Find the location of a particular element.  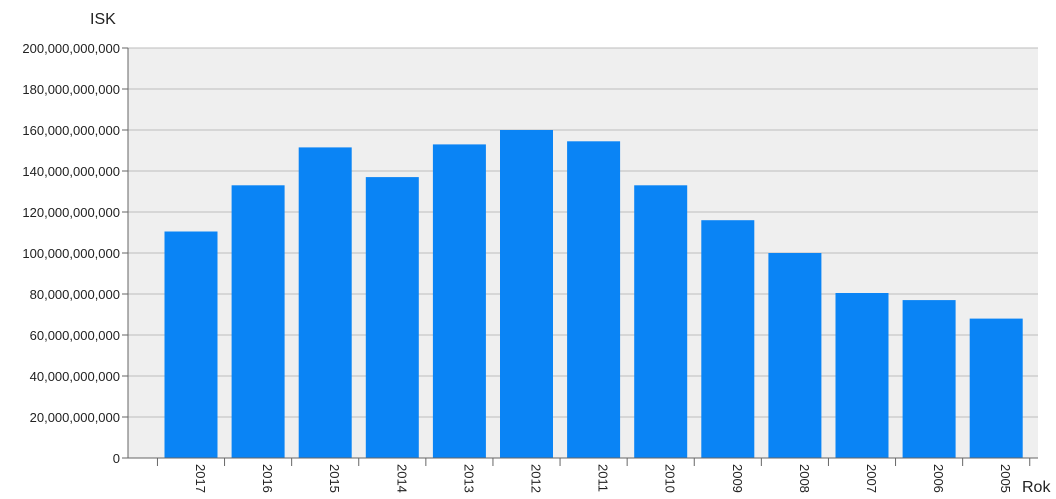

y-tick-label: 200,000,000,000 is located at coordinates (71, 48).